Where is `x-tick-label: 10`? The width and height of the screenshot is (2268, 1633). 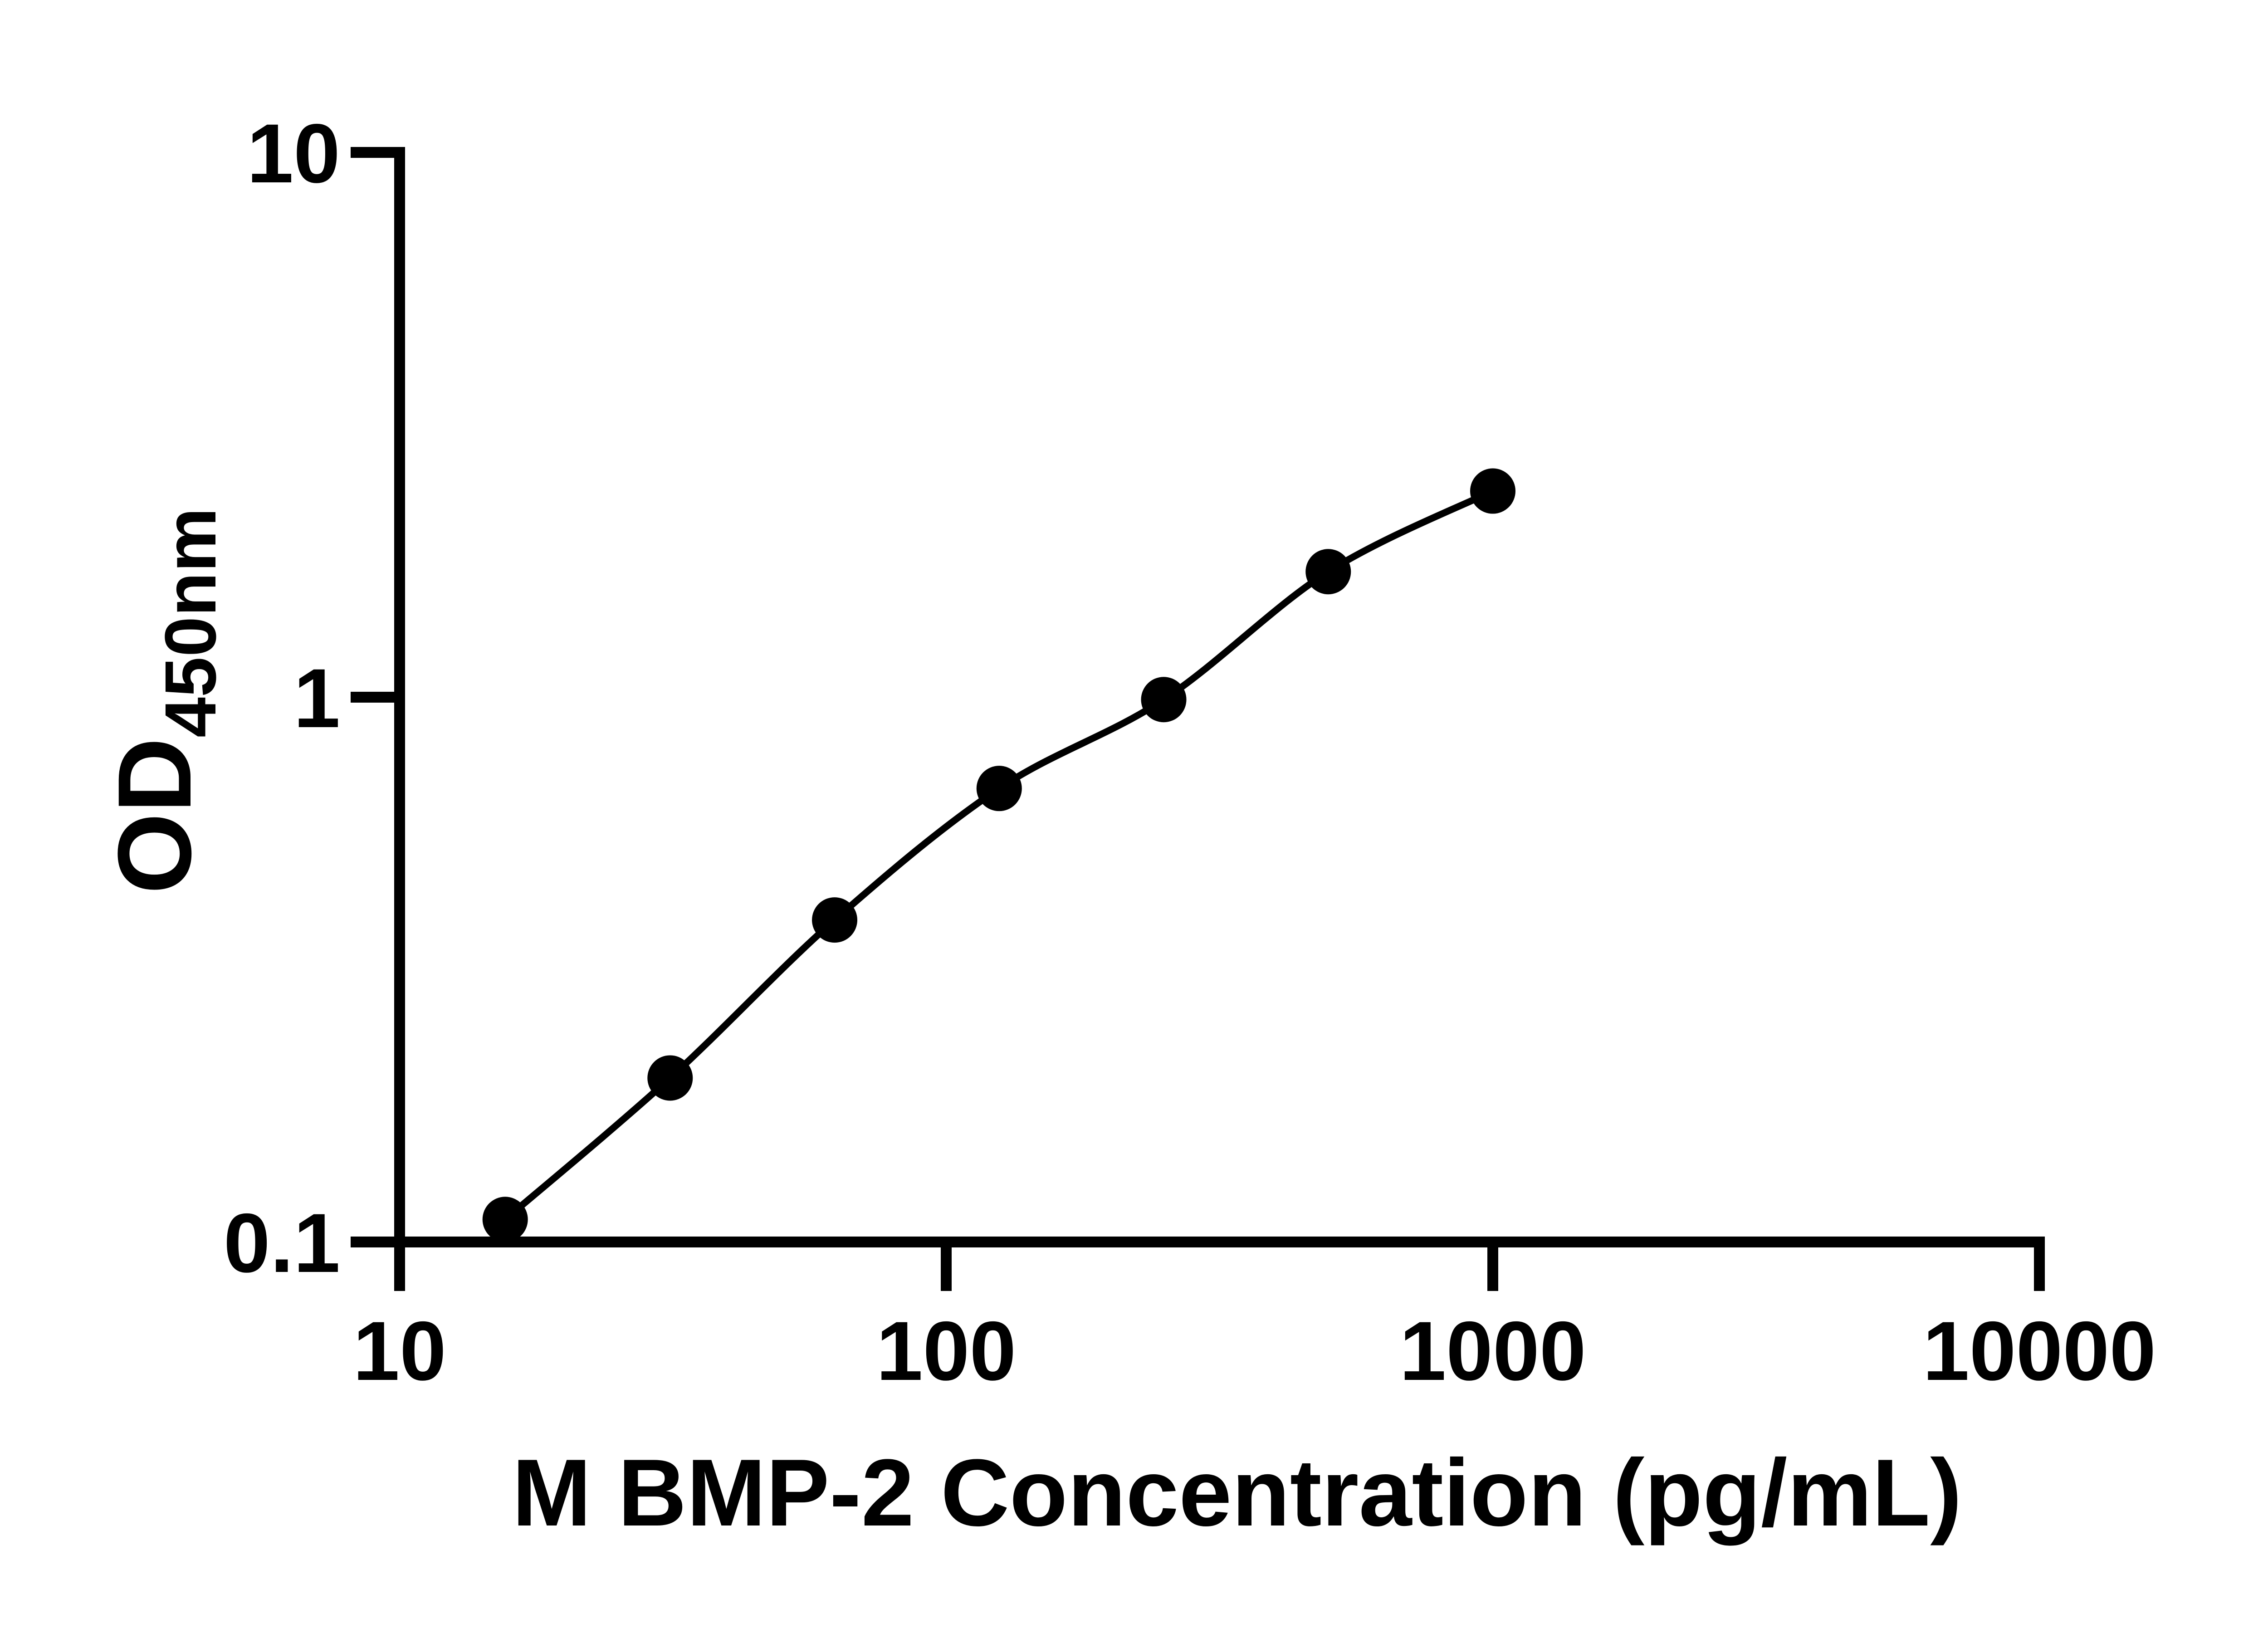
x-tick-label: 10 is located at coordinates (400, 1351).